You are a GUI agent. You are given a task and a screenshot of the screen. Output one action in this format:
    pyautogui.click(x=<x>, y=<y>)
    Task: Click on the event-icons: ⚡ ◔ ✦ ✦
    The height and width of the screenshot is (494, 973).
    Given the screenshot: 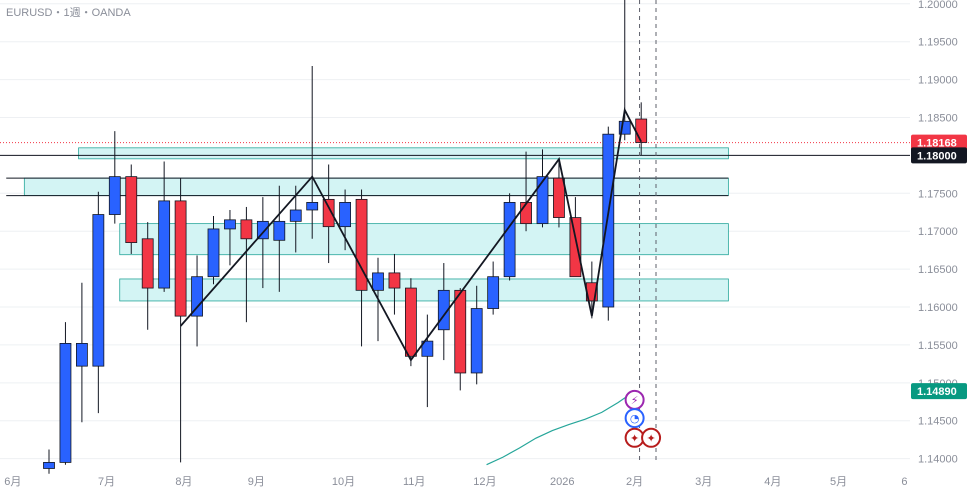 What is the action you would take?
    pyautogui.click(x=643, y=418)
    